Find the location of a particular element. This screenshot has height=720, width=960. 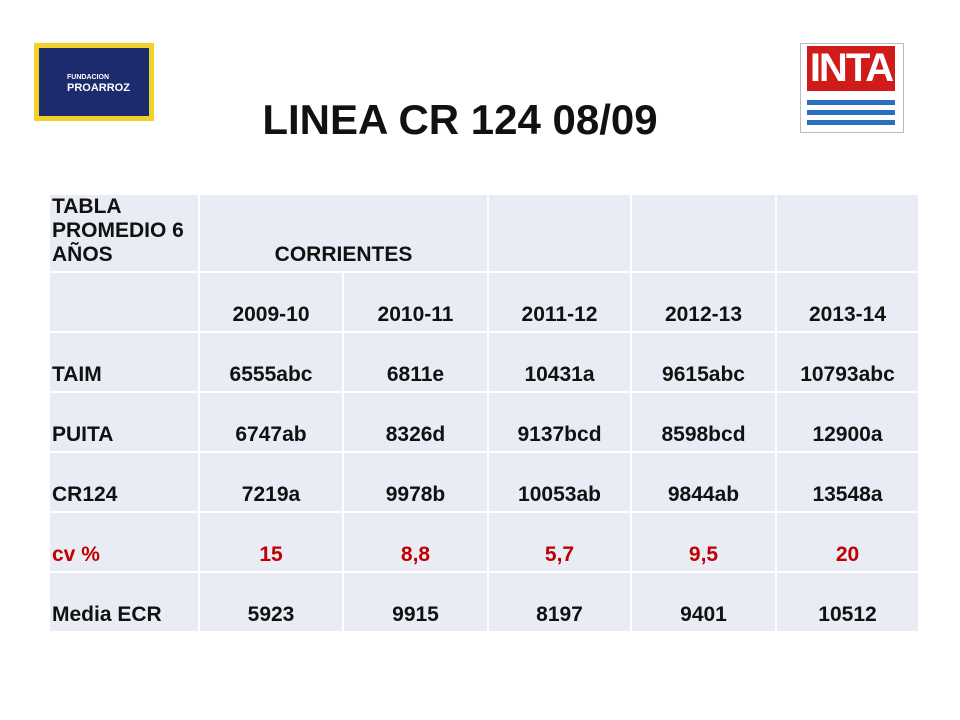

table-row: 2009-10 2010-11 2011-12 2012-13 2013-14 is located at coordinates (484, 302).